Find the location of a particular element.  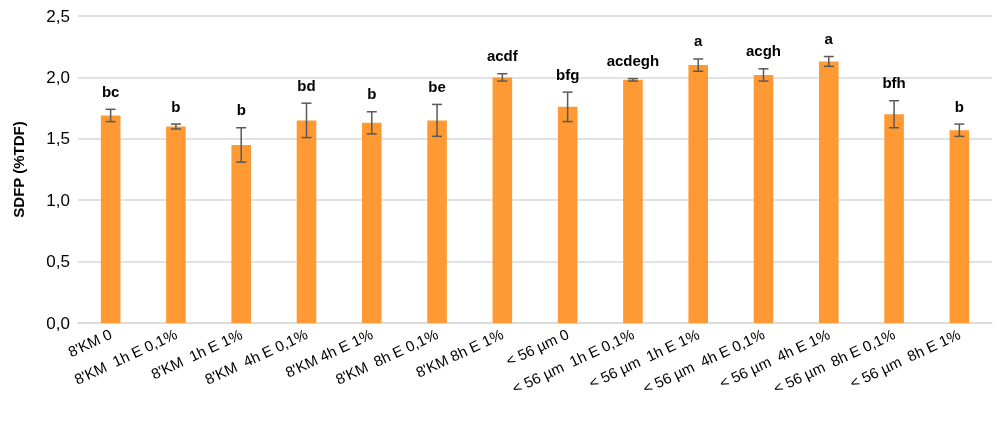

annotation: be is located at coordinates (437, 86).